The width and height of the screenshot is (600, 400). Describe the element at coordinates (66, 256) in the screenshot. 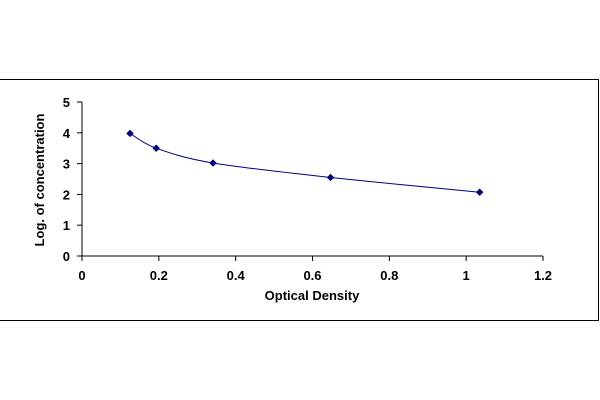

I see `y-tick-label: 0` at that location.